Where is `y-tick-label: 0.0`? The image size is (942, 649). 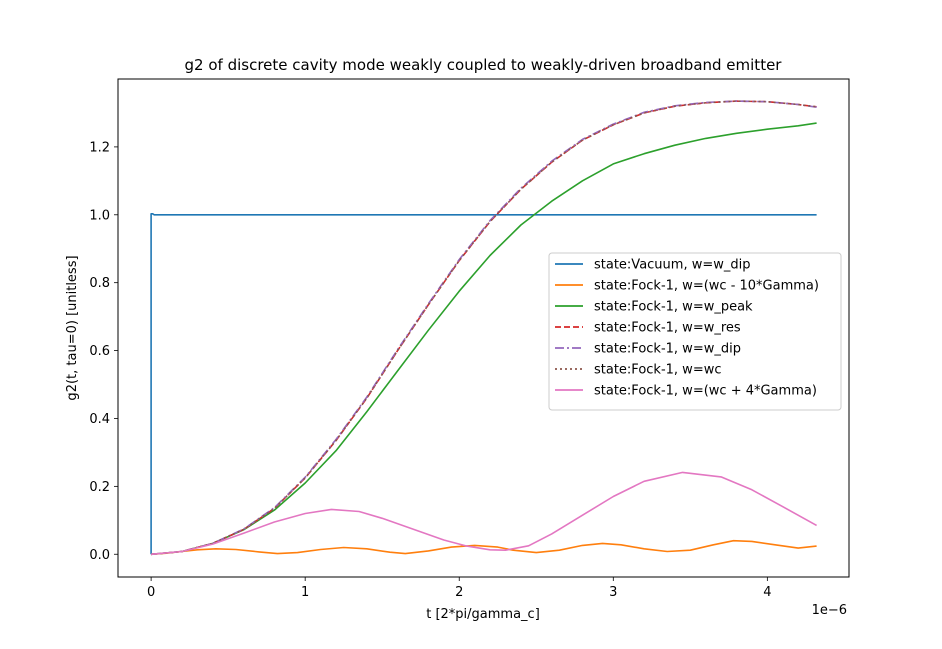 y-tick-label: 0.0 is located at coordinates (99, 555).